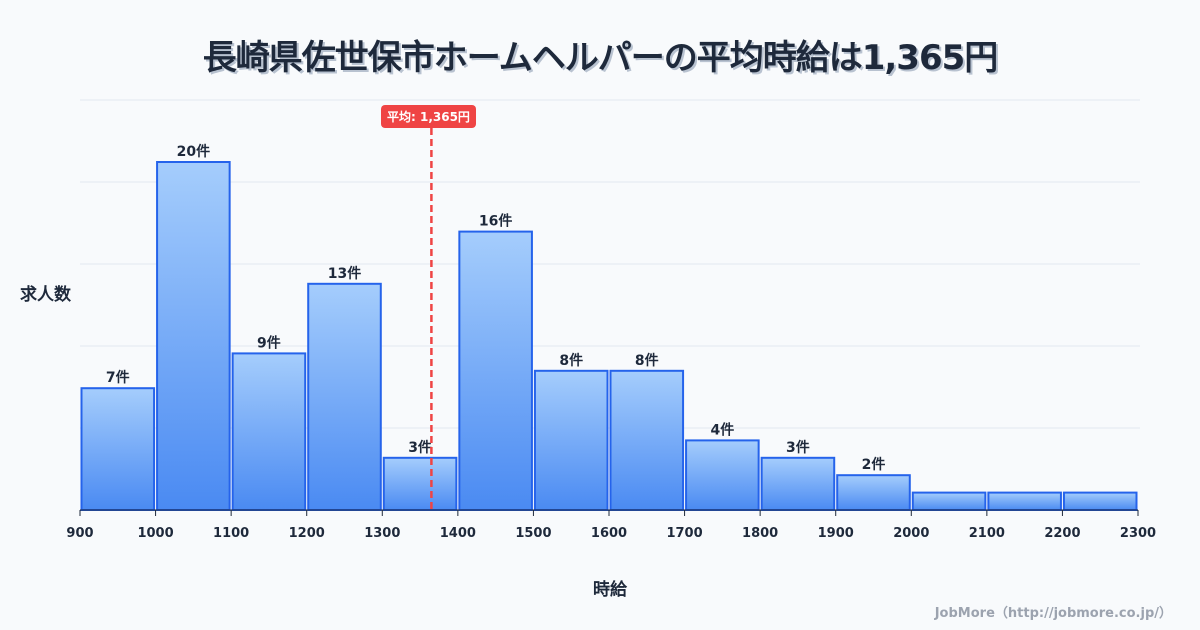 The height and width of the screenshot is (630, 1200). What do you see at coordinates (428, 116) in the screenshot?
I see `average-badge: 平均: 1,365円` at bounding box center [428, 116].